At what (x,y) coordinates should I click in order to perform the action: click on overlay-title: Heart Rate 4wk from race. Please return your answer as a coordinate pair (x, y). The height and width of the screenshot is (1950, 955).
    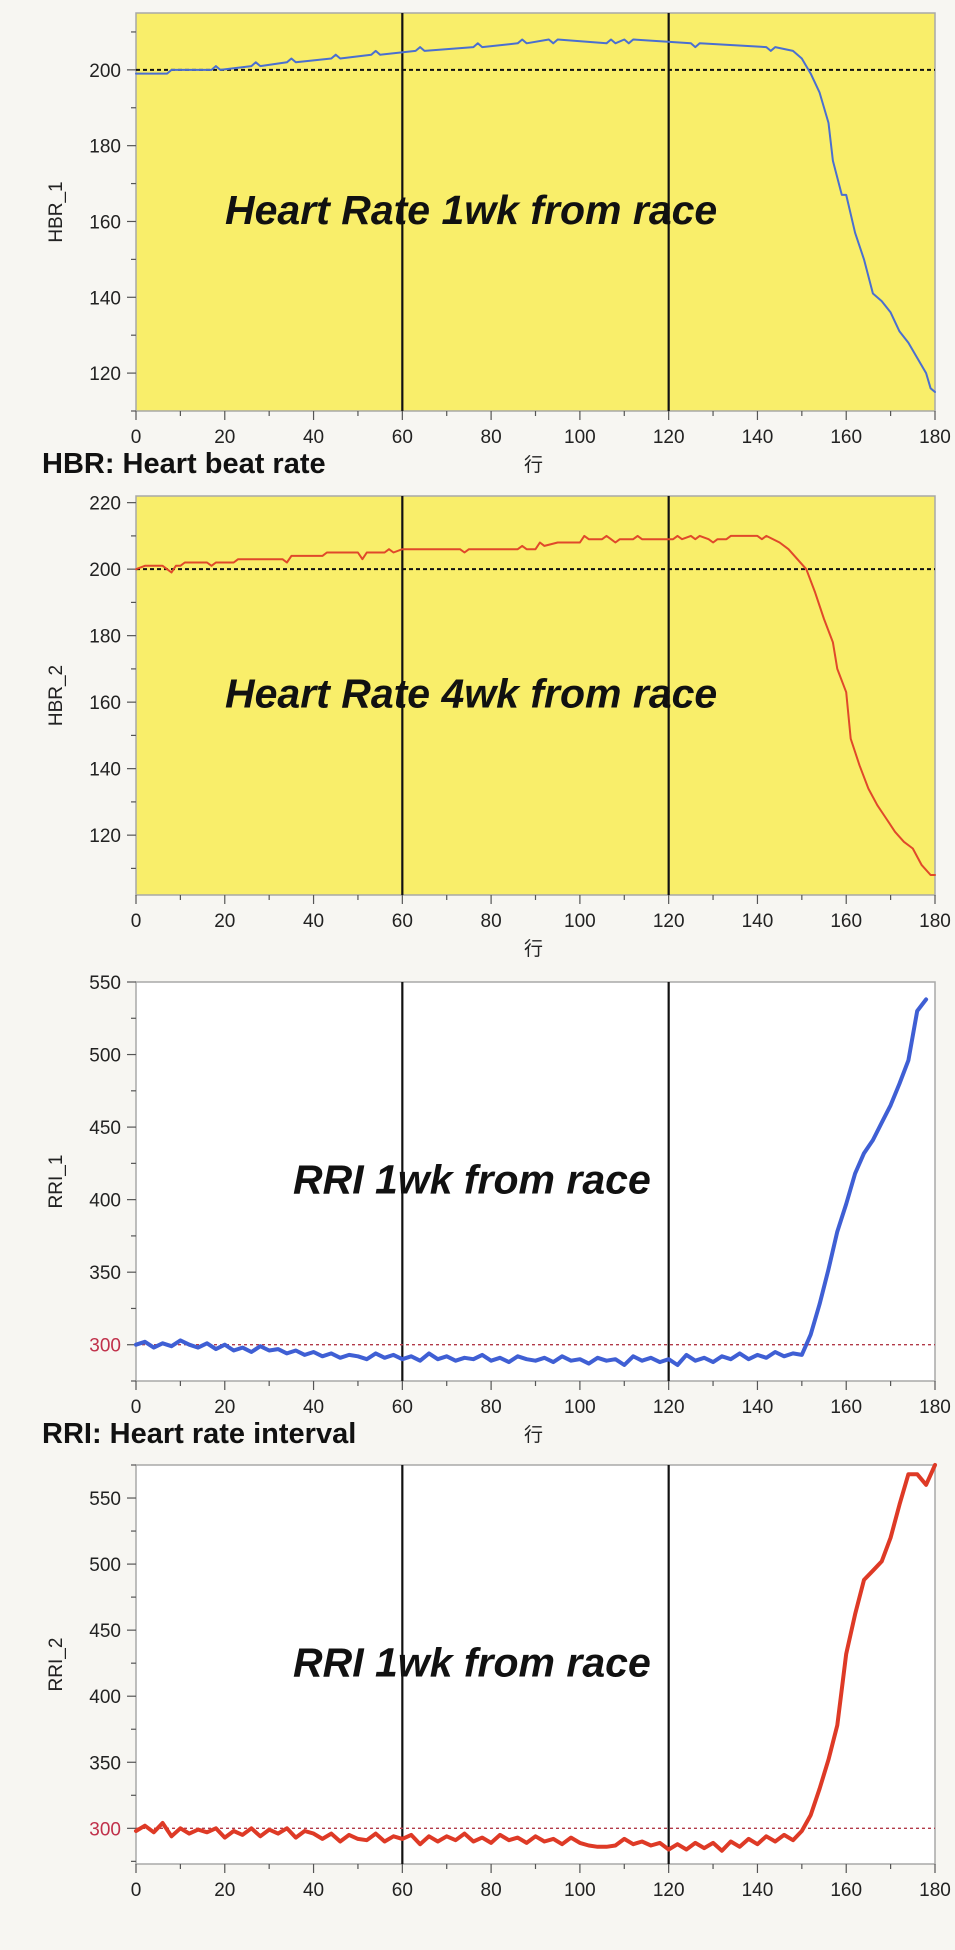
    Looking at the image, I should click on (471, 693).